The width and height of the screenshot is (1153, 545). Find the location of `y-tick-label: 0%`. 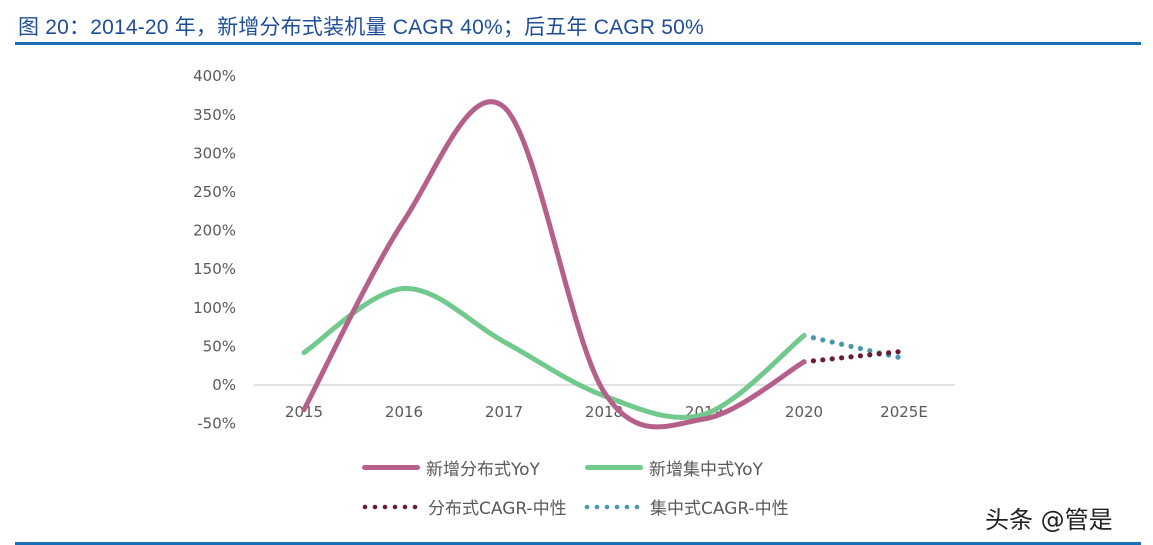

y-tick-label: 0% is located at coordinates (224, 385).